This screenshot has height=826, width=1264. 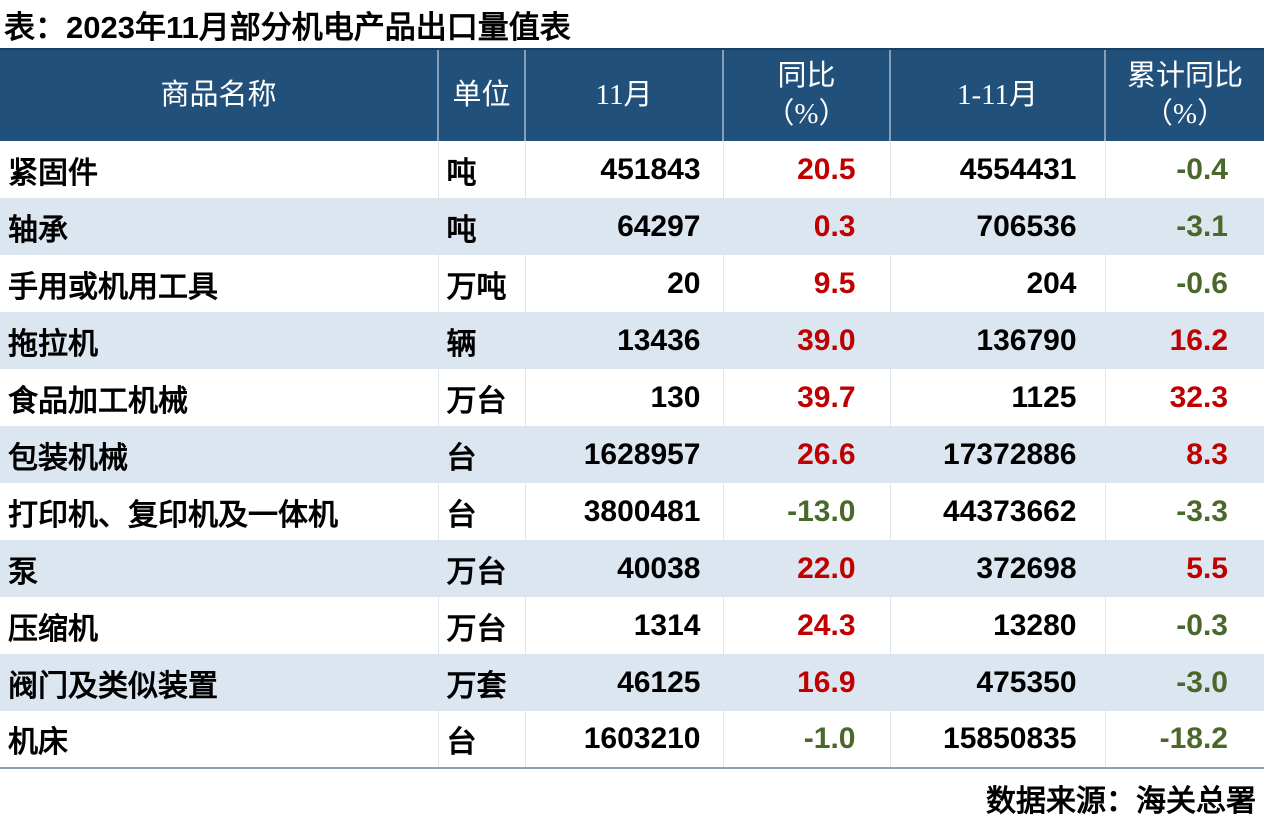 What do you see at coordinates (623, 169) in the screenshot?
I see `november-value-cell: 451843` at bounding box center [623, 169].